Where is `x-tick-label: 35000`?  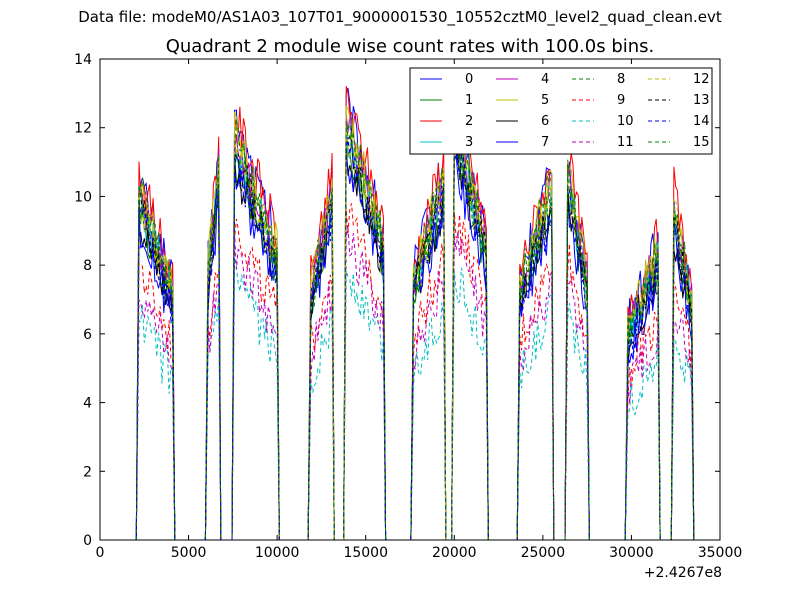
x-tick-label: 35000 is located at coordinates (720, 553).